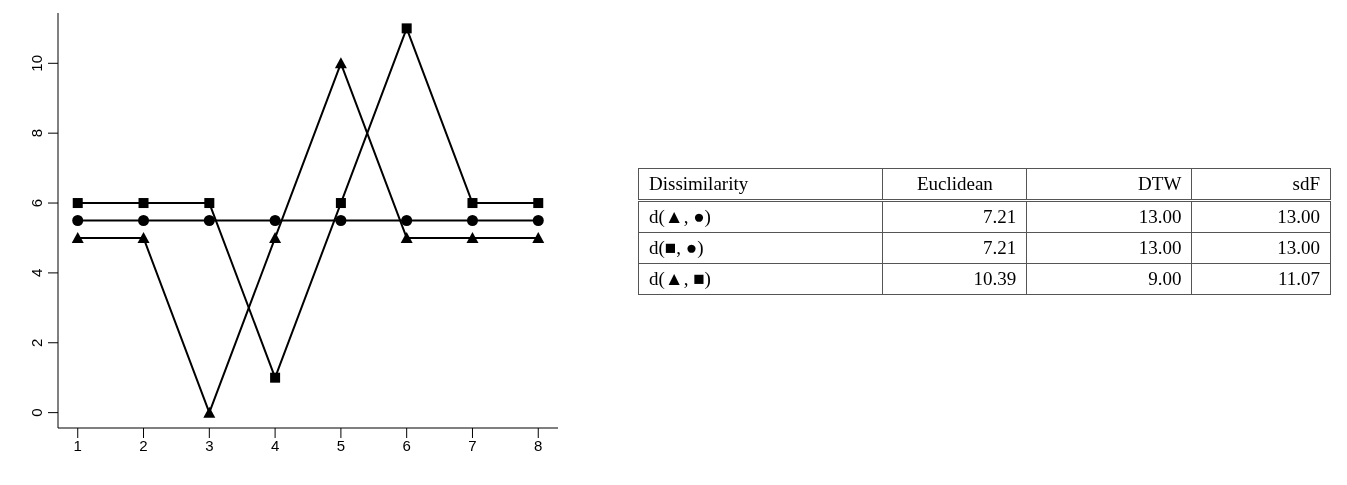 The height and width of the screenshot is (485, 1347). I want to click on y-tick-label: 6, so click(36, 203).